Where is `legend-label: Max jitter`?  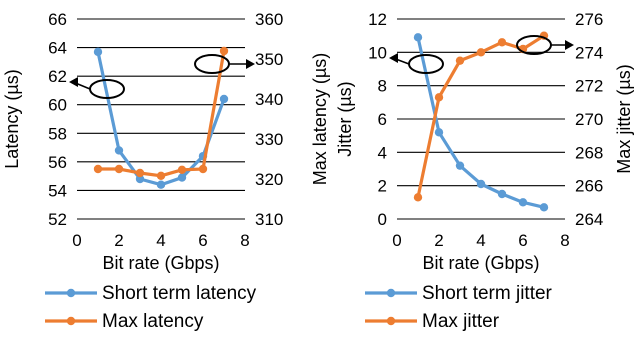 legend-label: Max jitter is located at coordinates (461, 321).